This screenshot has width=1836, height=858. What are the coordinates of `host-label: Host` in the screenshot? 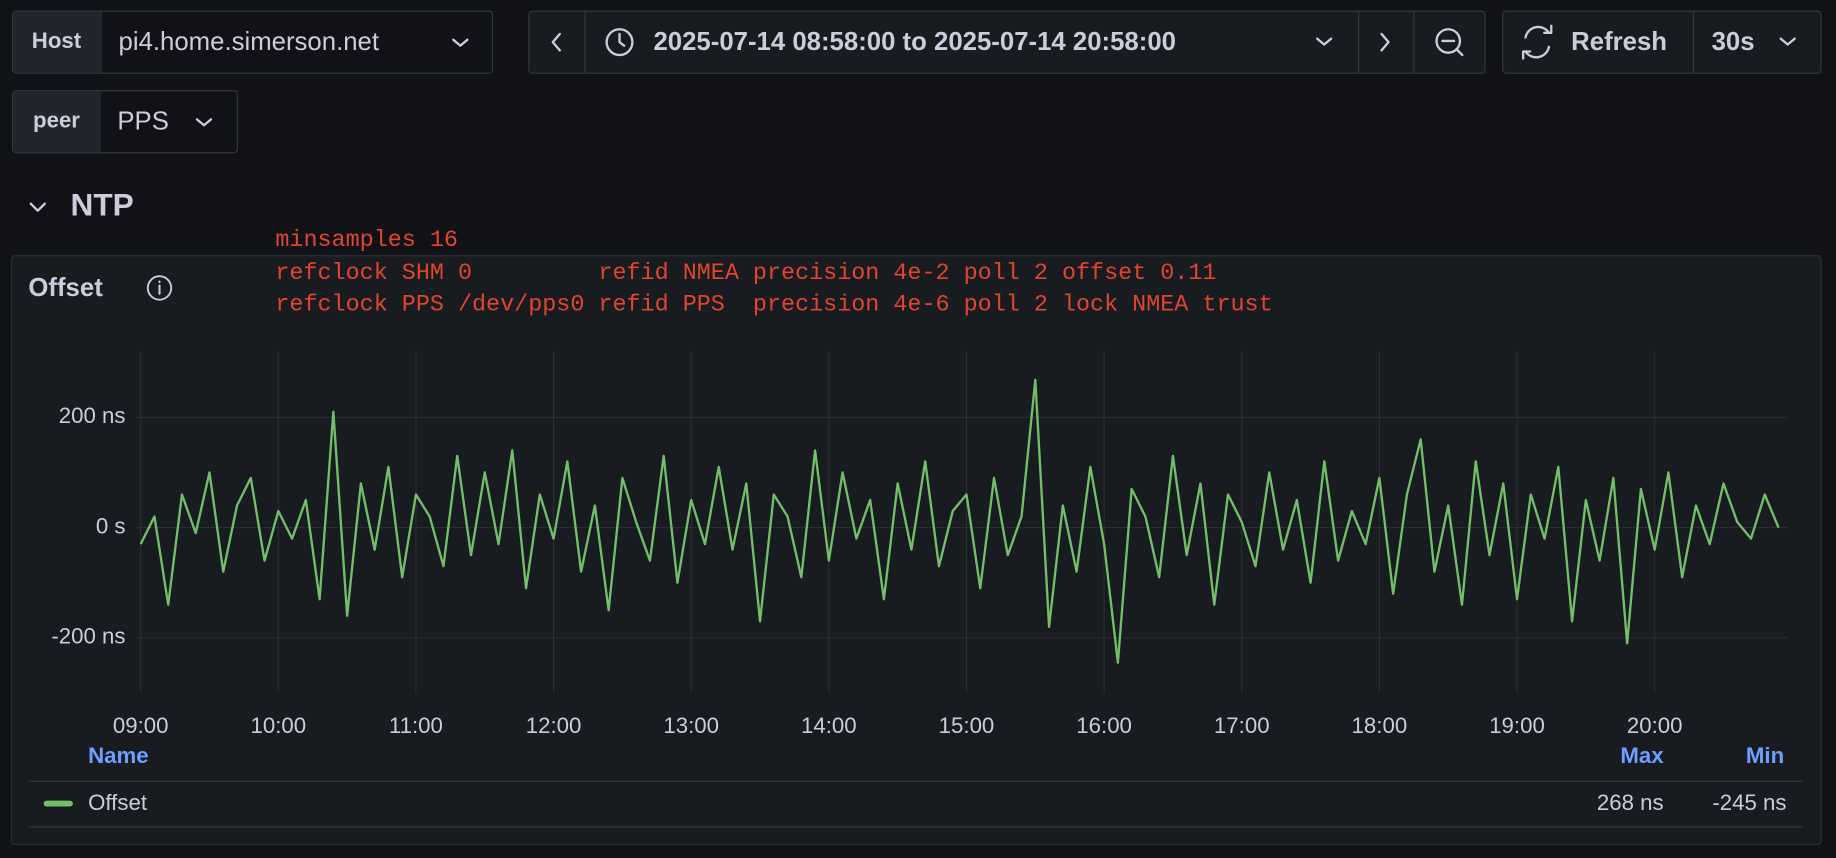 It's located at (57, 40).